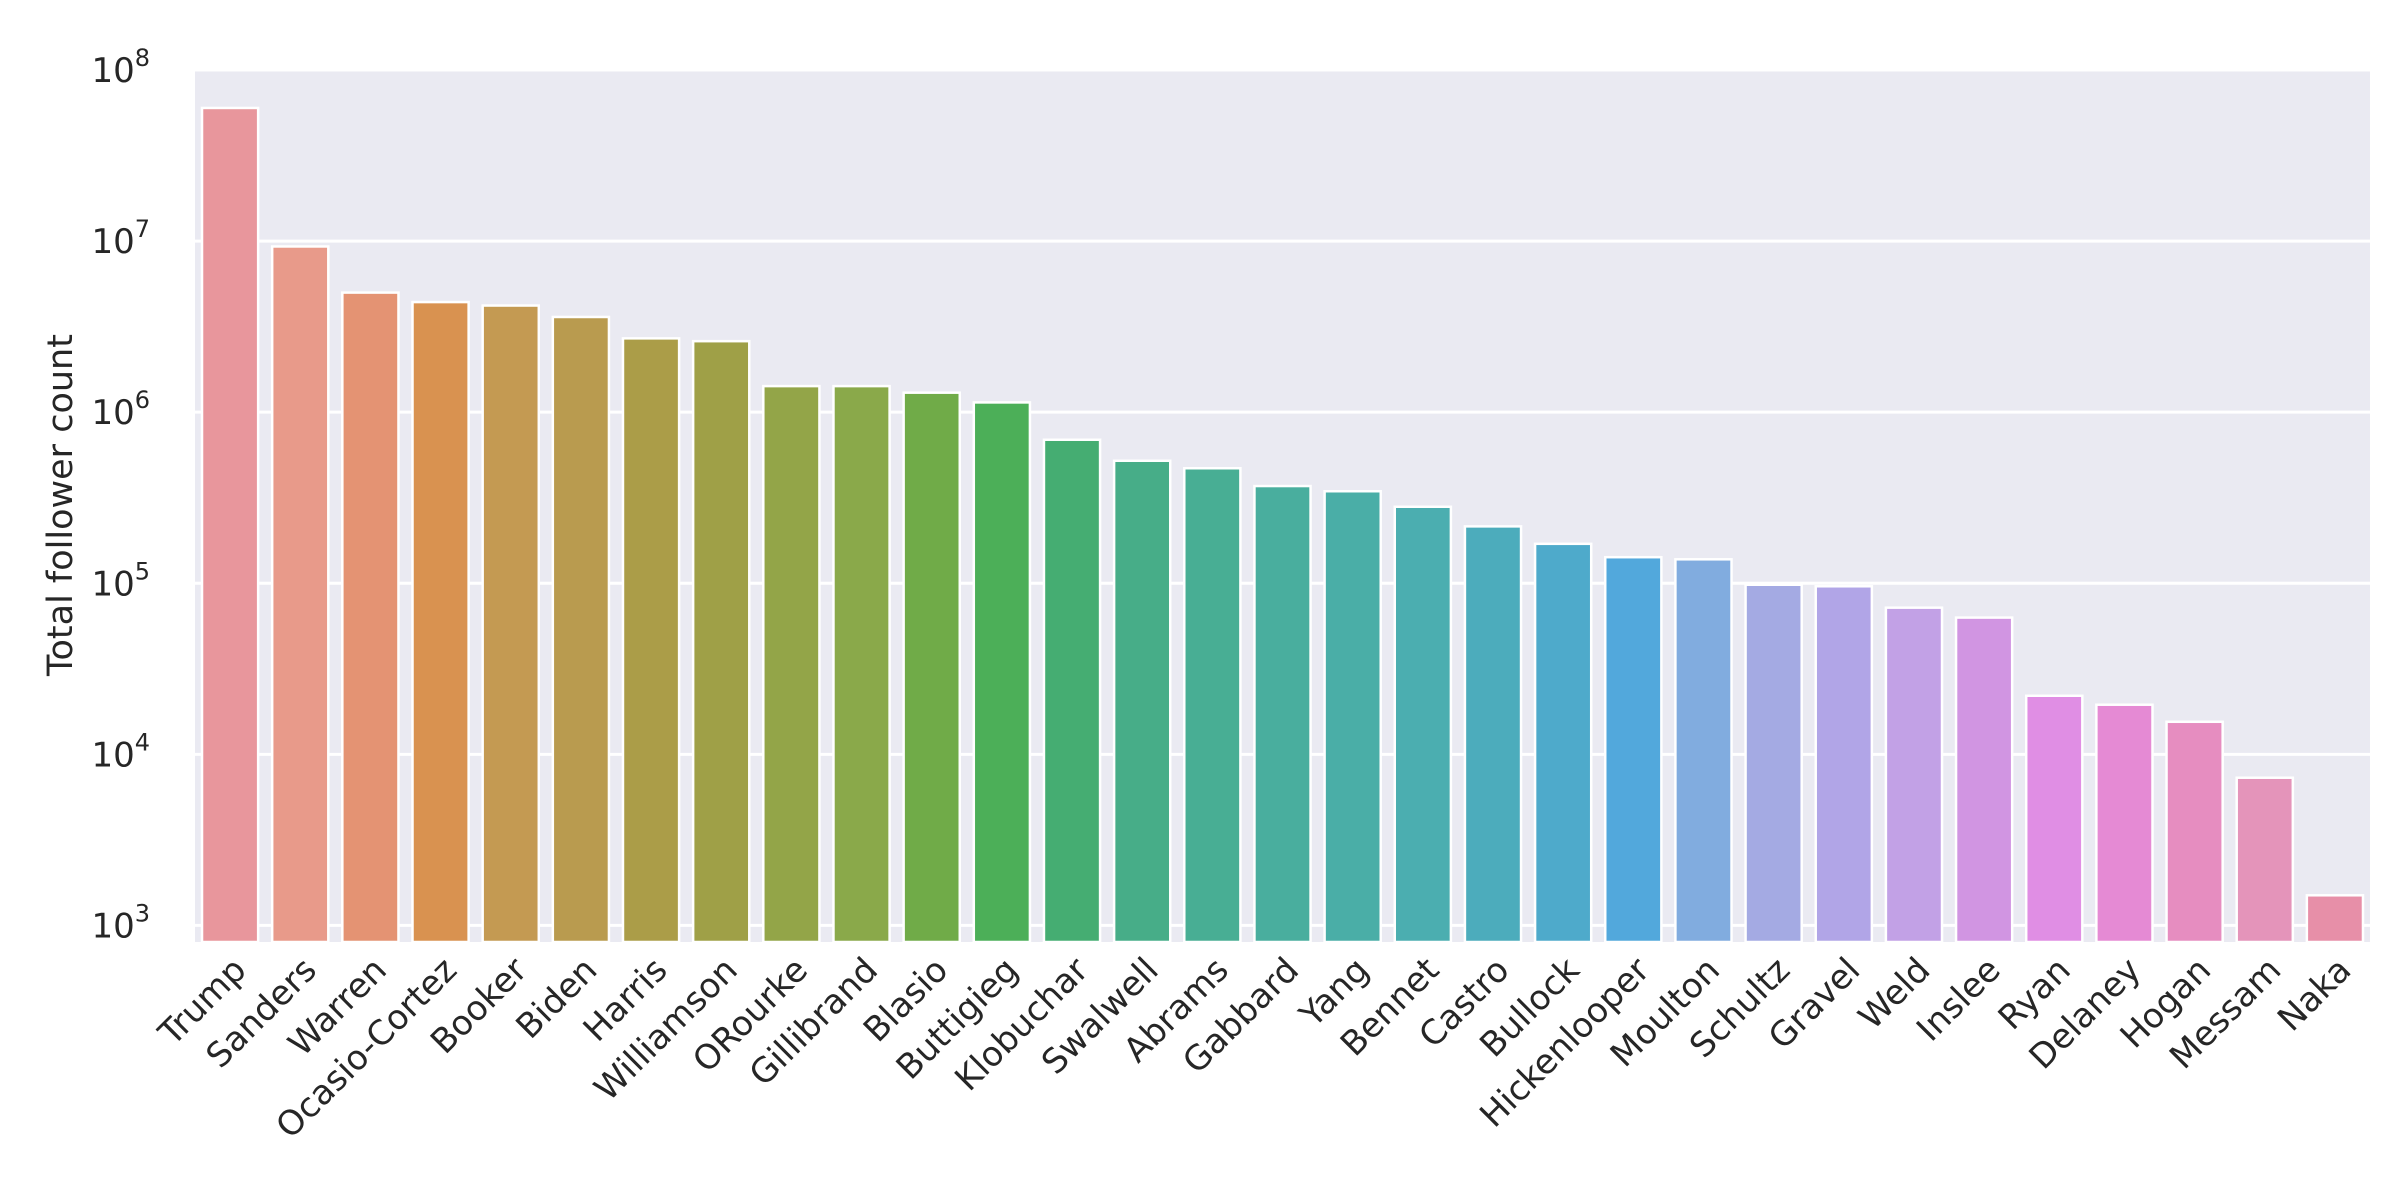 The height and width of the screenshot is (1200, 2400). I want to click on bar-ryan, so click(2054, 819).